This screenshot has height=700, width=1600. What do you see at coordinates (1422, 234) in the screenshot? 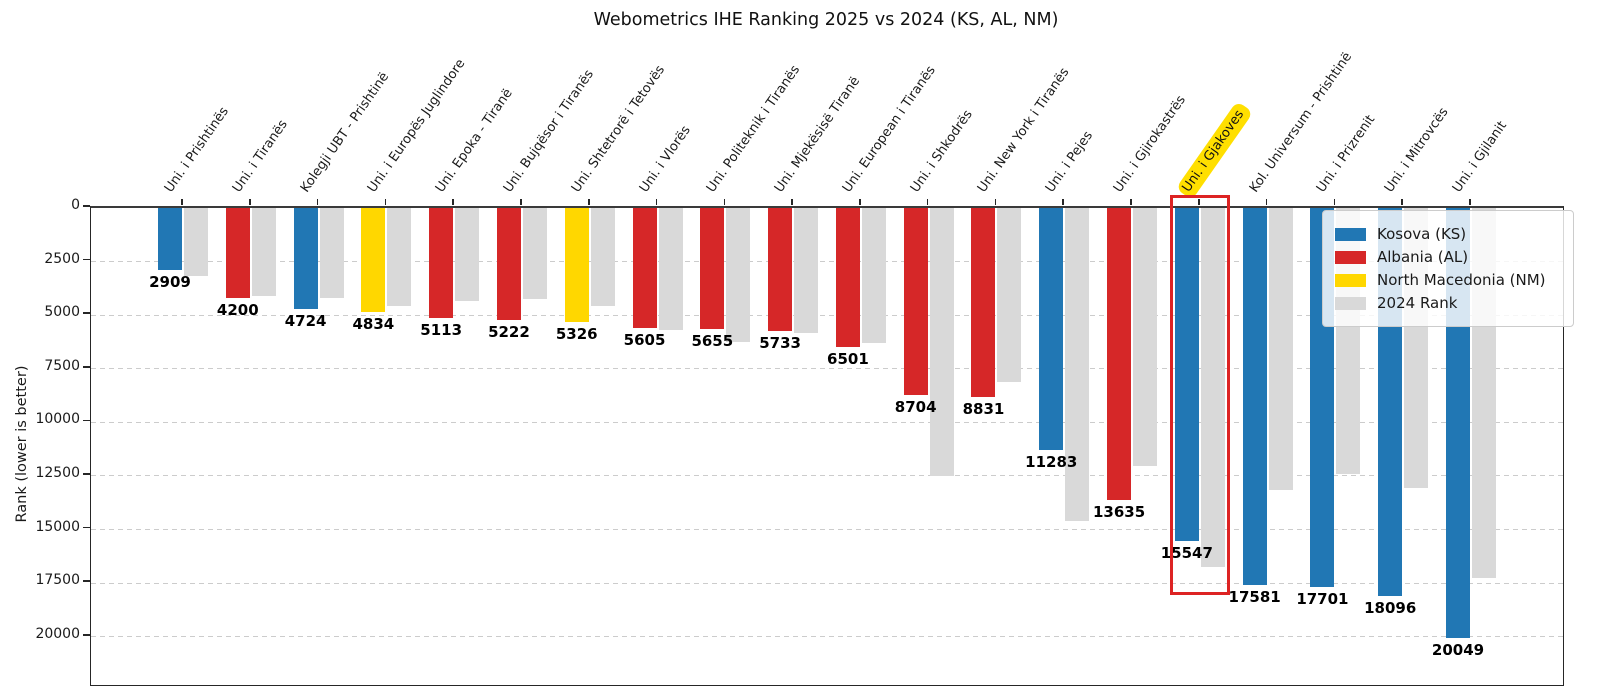
I see `legend-label: Kosova (KS)` at bounding box center [1422, 234].